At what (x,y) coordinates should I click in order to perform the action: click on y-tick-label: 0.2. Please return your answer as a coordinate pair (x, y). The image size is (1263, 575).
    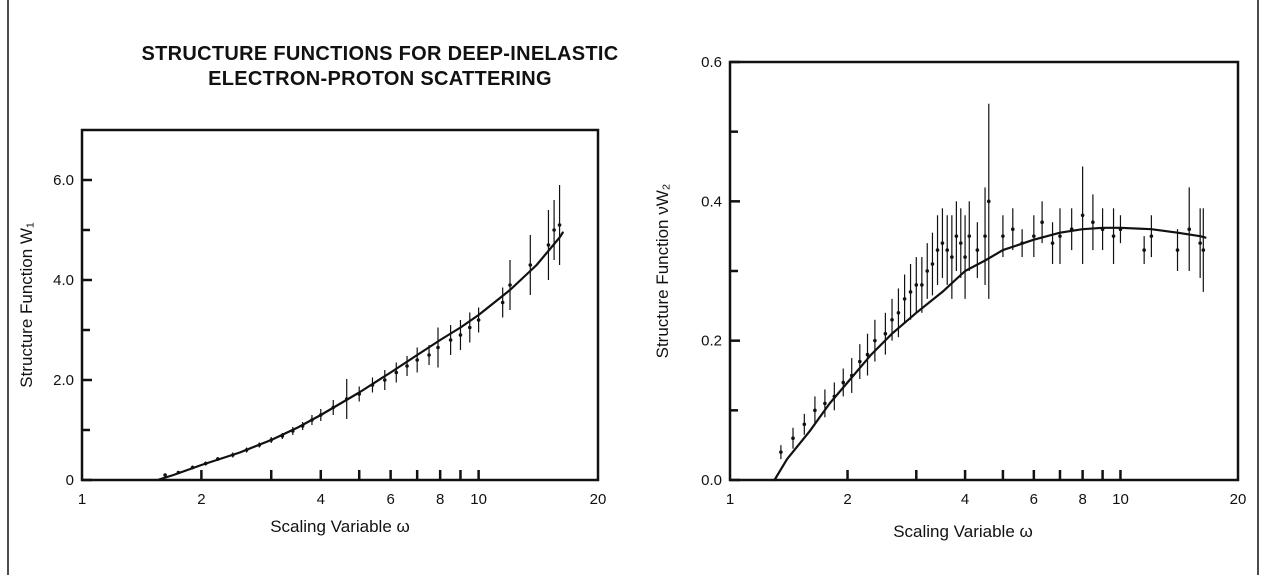
    Looking at the image, I should click on (711, 341).